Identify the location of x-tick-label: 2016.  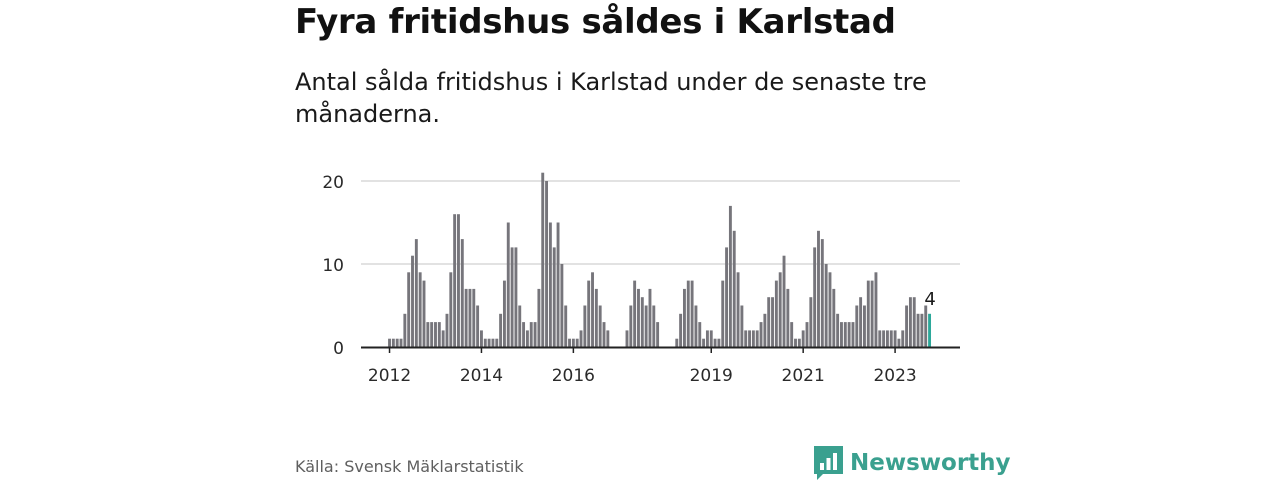
(573, 376).